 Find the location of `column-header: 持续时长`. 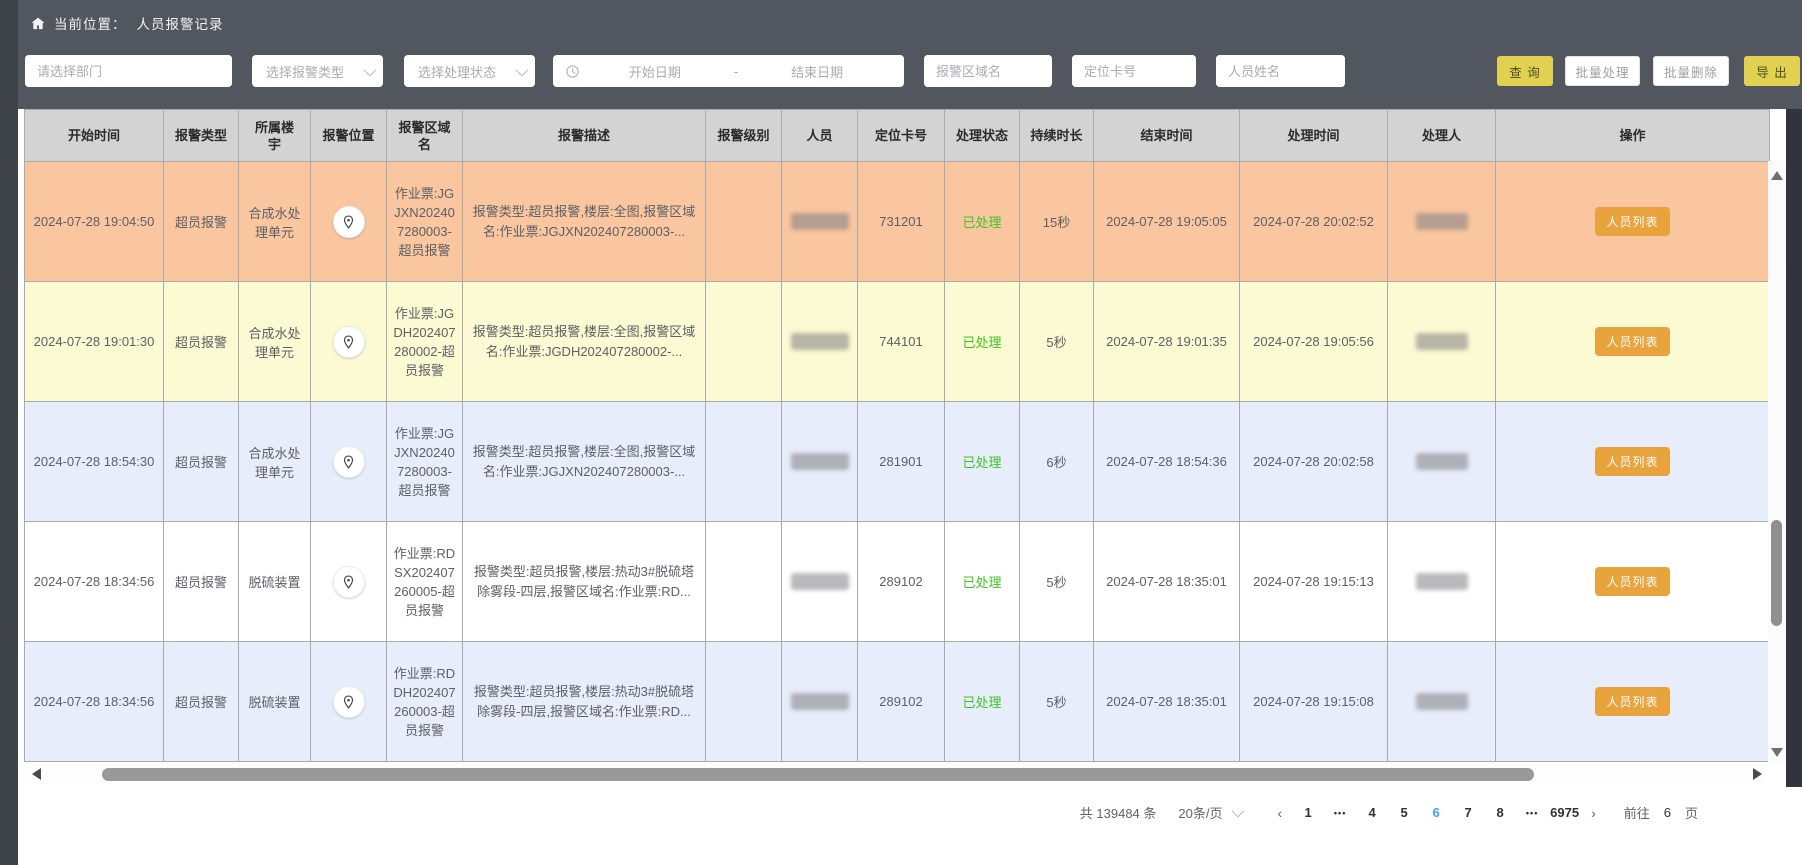

column-header: 持续时长 is located at coordinates (1056, 135).